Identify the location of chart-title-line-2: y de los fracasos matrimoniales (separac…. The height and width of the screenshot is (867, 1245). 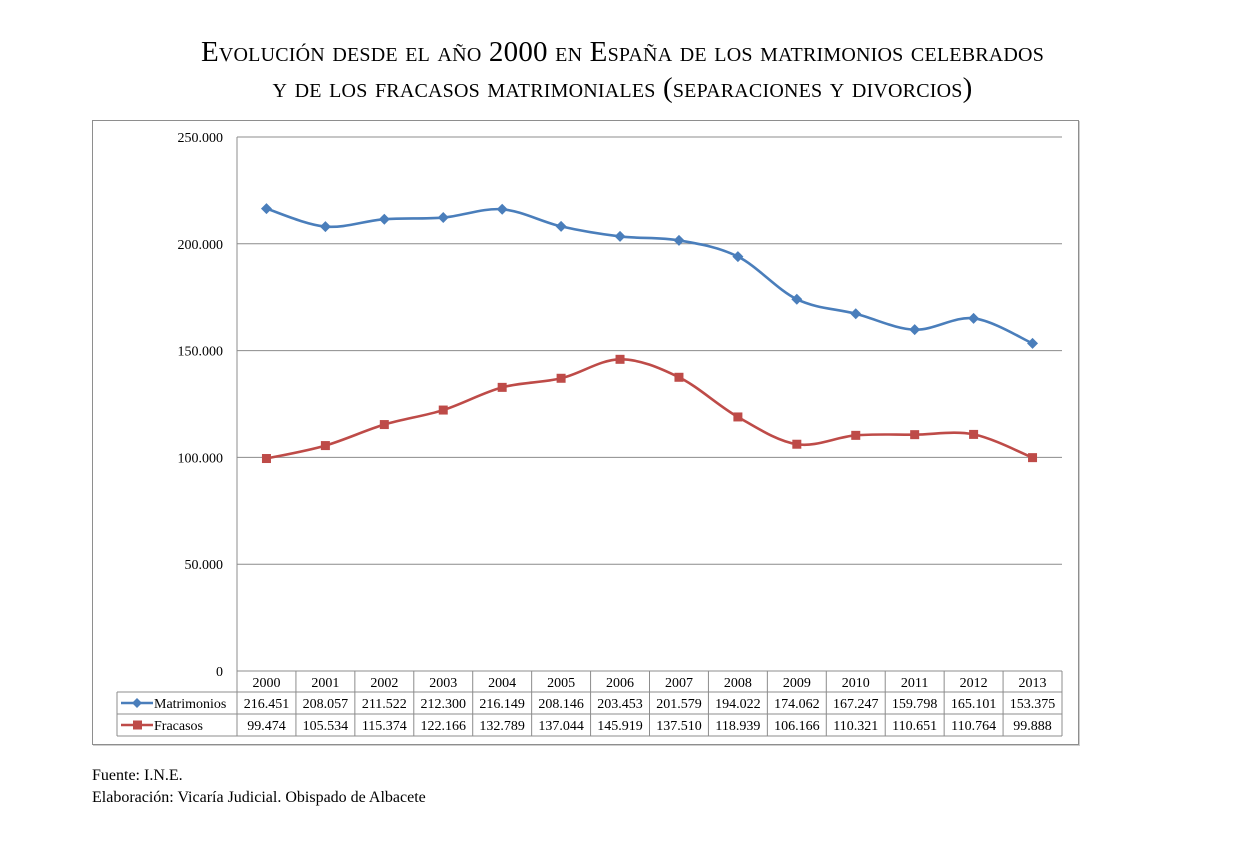
(622, 88).